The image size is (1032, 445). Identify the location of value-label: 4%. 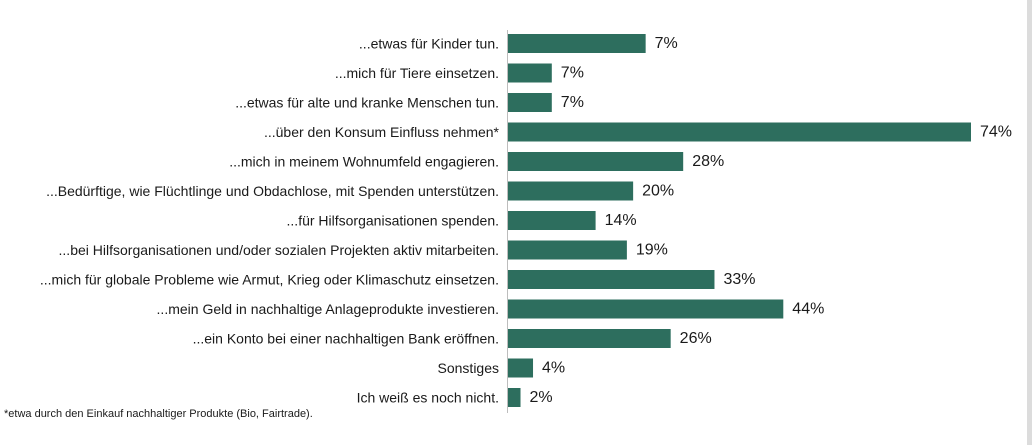
(553, 368).